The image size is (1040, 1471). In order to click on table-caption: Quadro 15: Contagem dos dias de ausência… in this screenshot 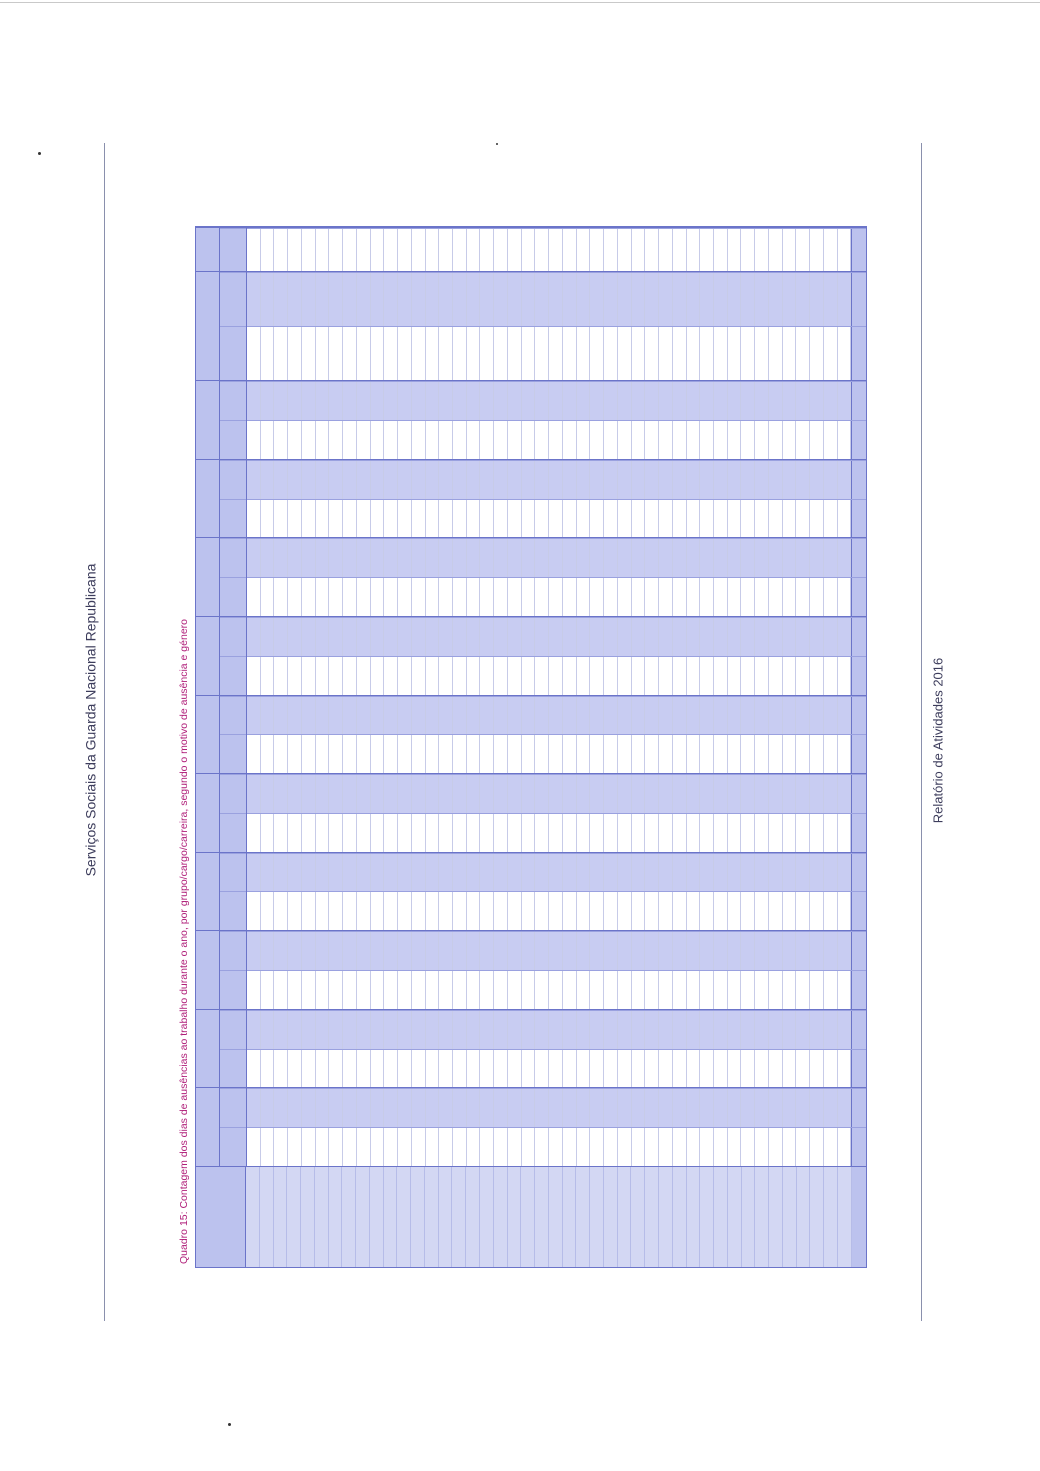, I will do `click(184, 941)`.